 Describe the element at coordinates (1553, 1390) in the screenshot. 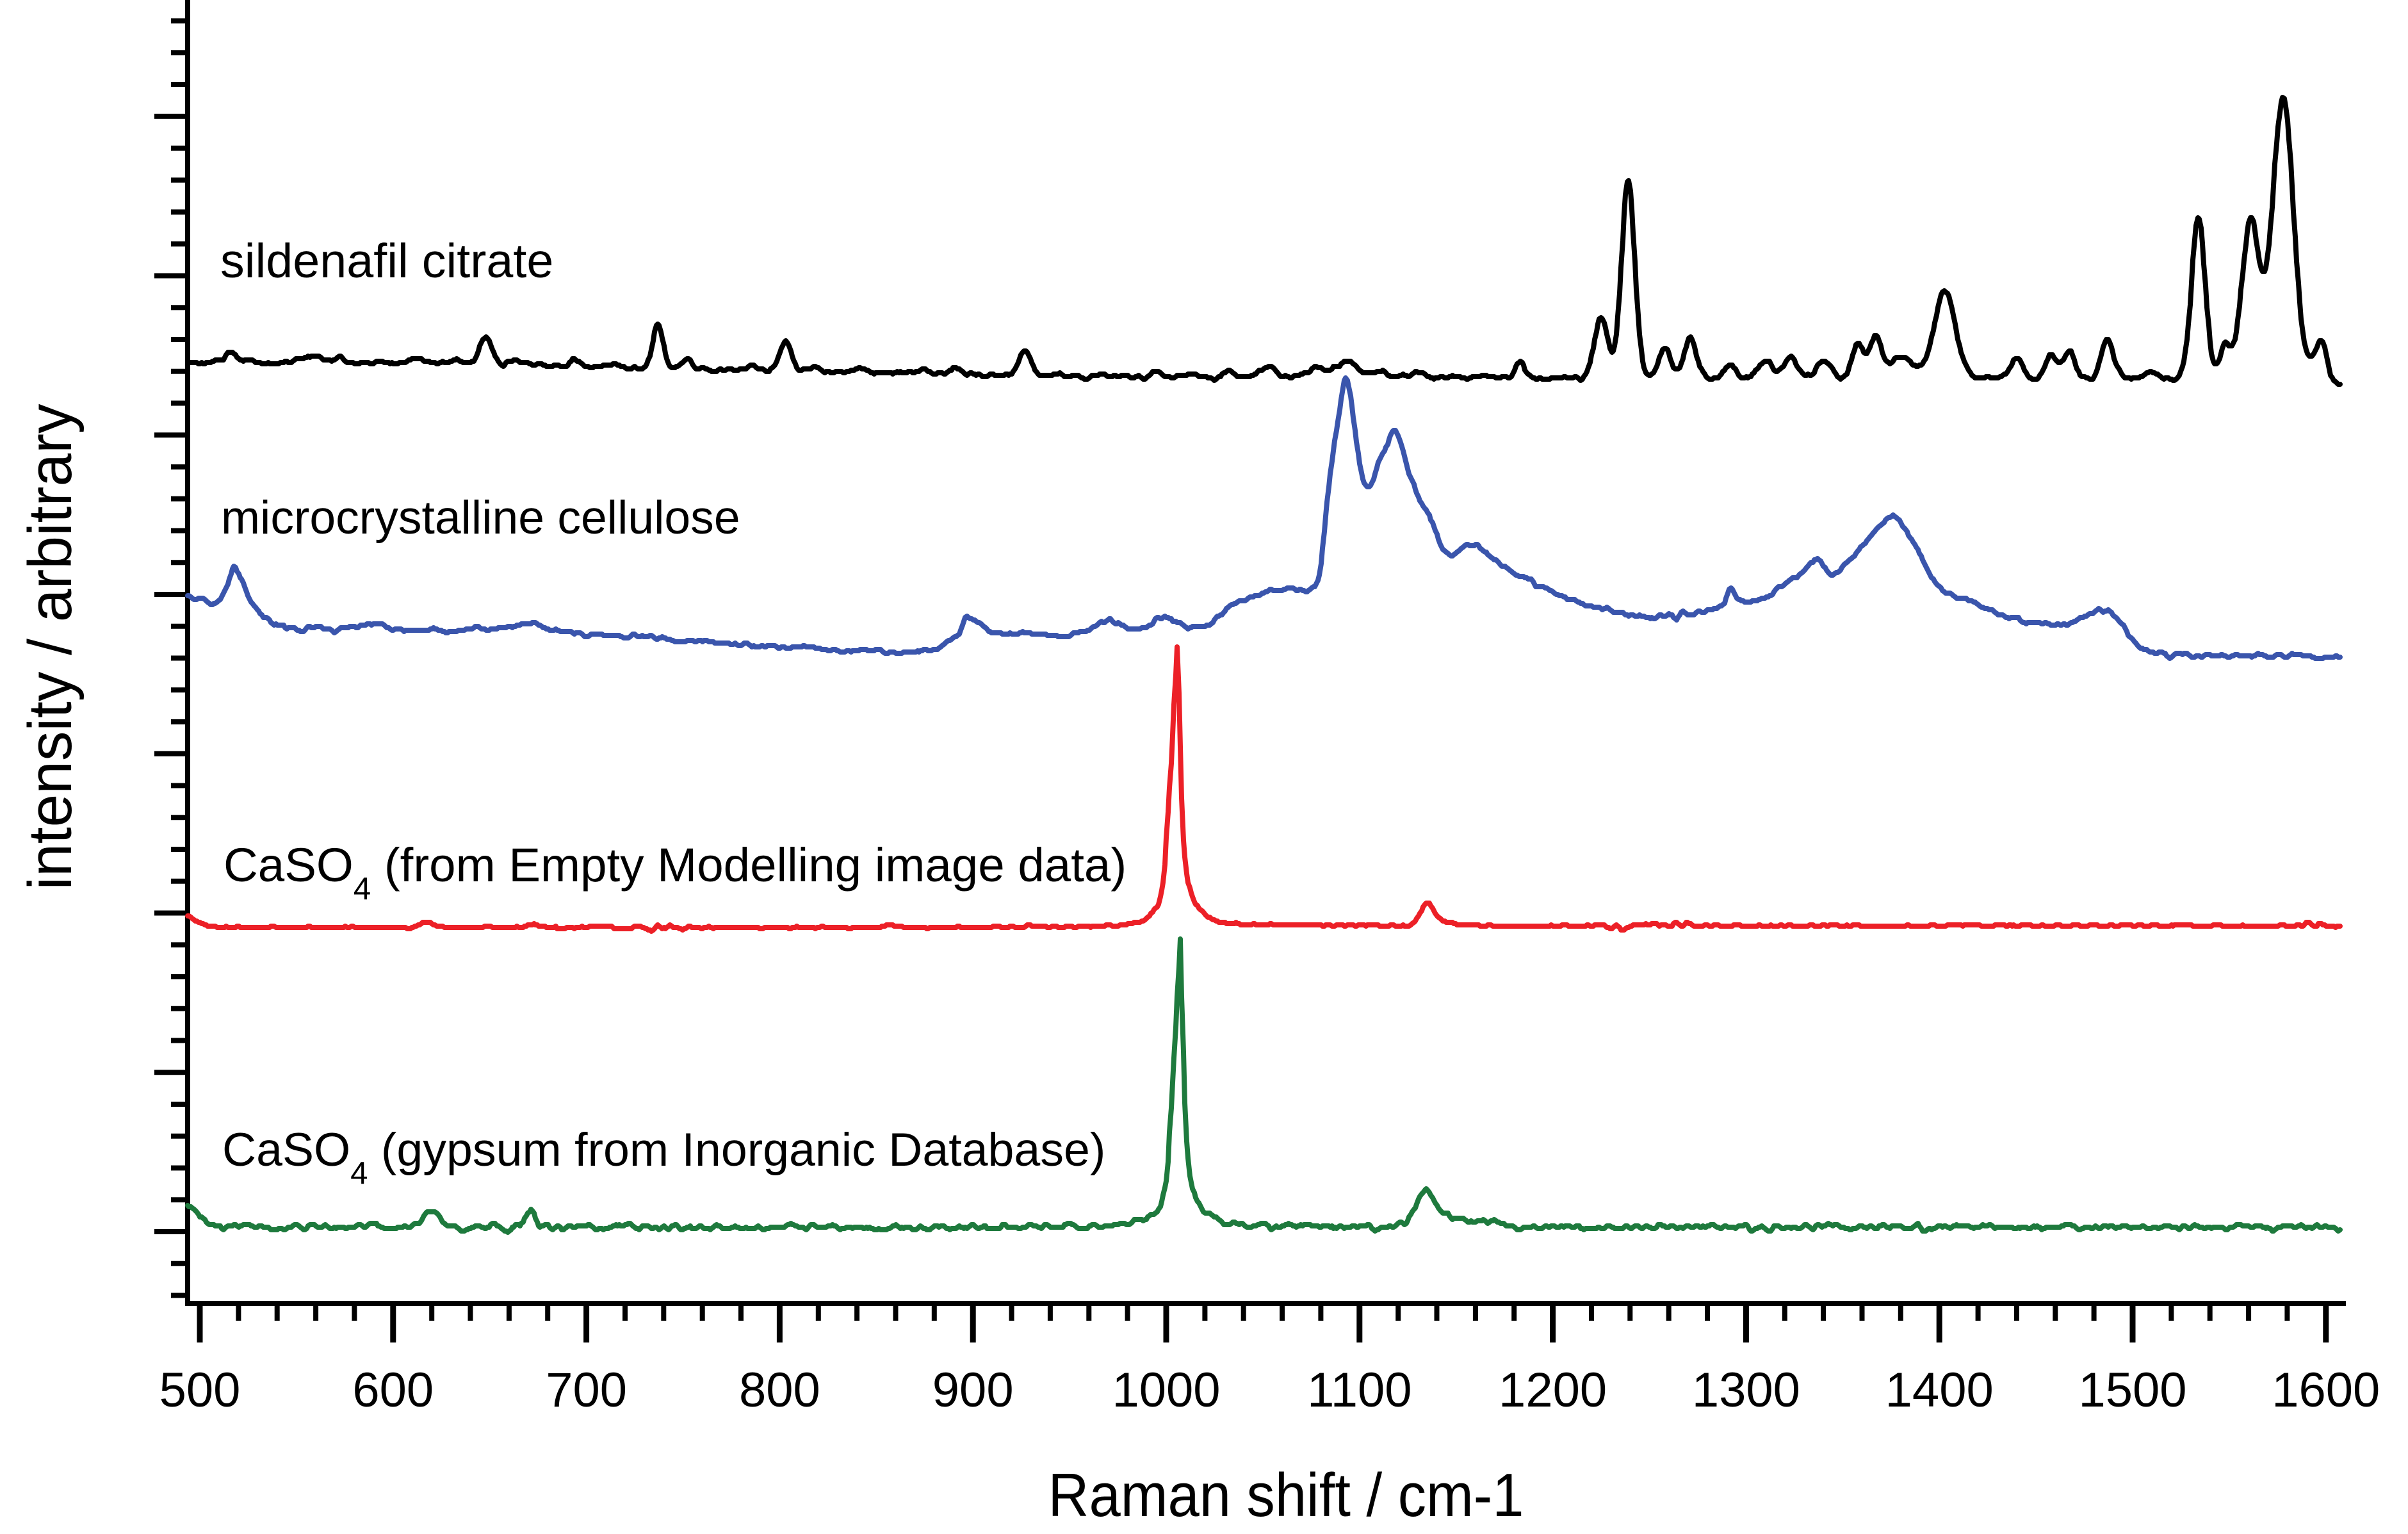

I see `svg-text: 1200` at that location.